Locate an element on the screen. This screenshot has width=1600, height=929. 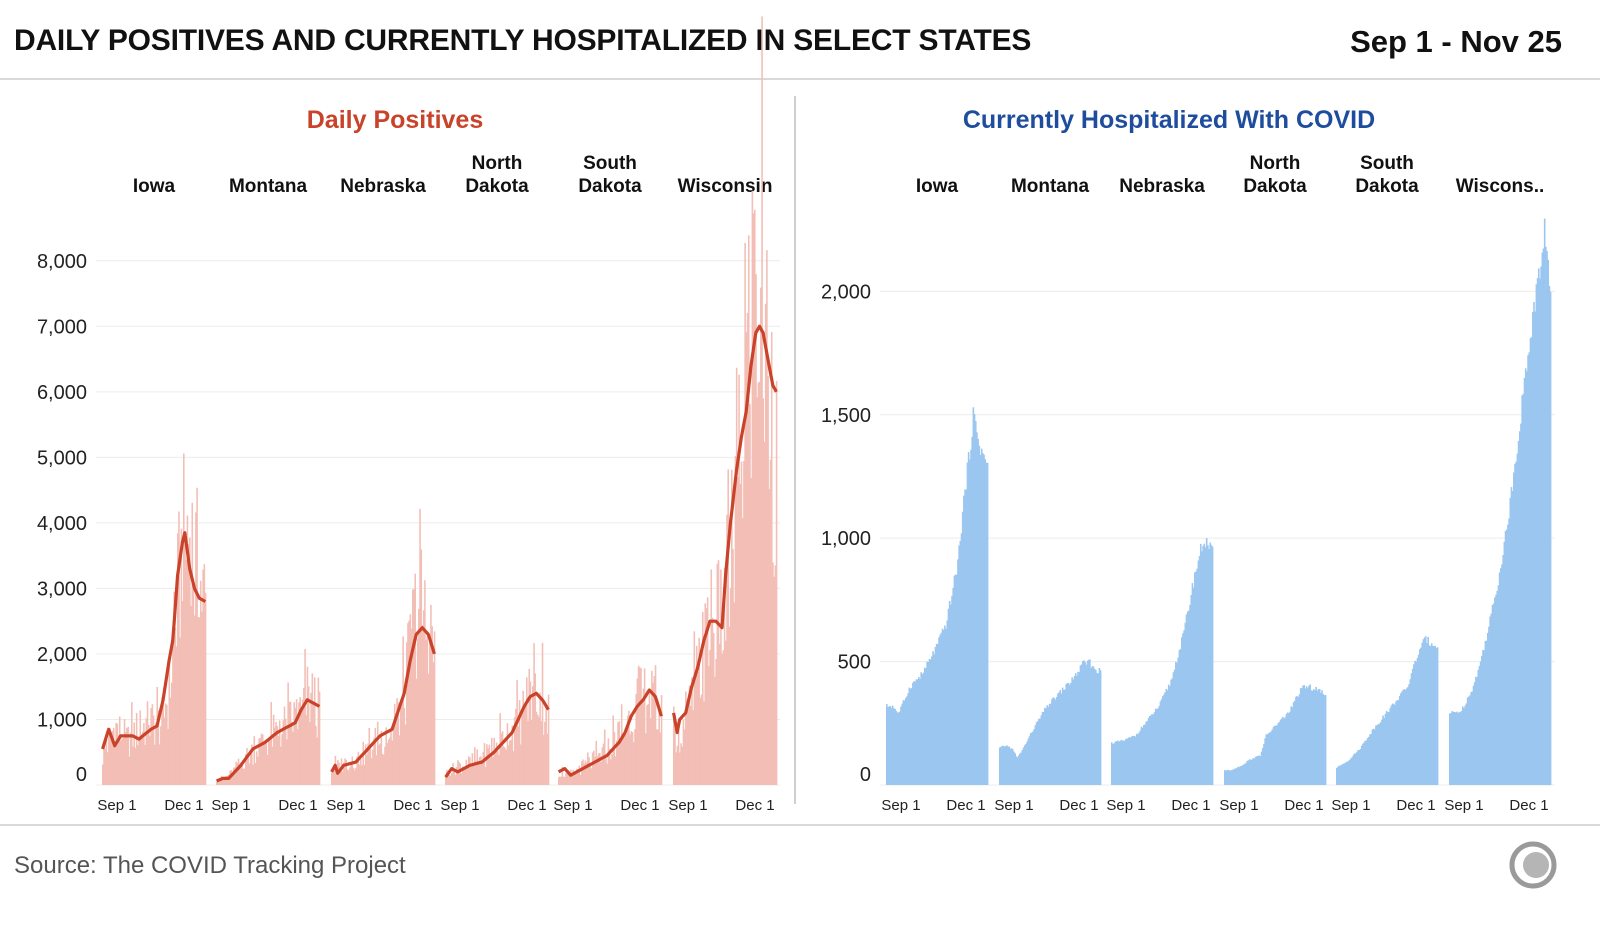
state-label: North is located at coordinates (1275, 163).